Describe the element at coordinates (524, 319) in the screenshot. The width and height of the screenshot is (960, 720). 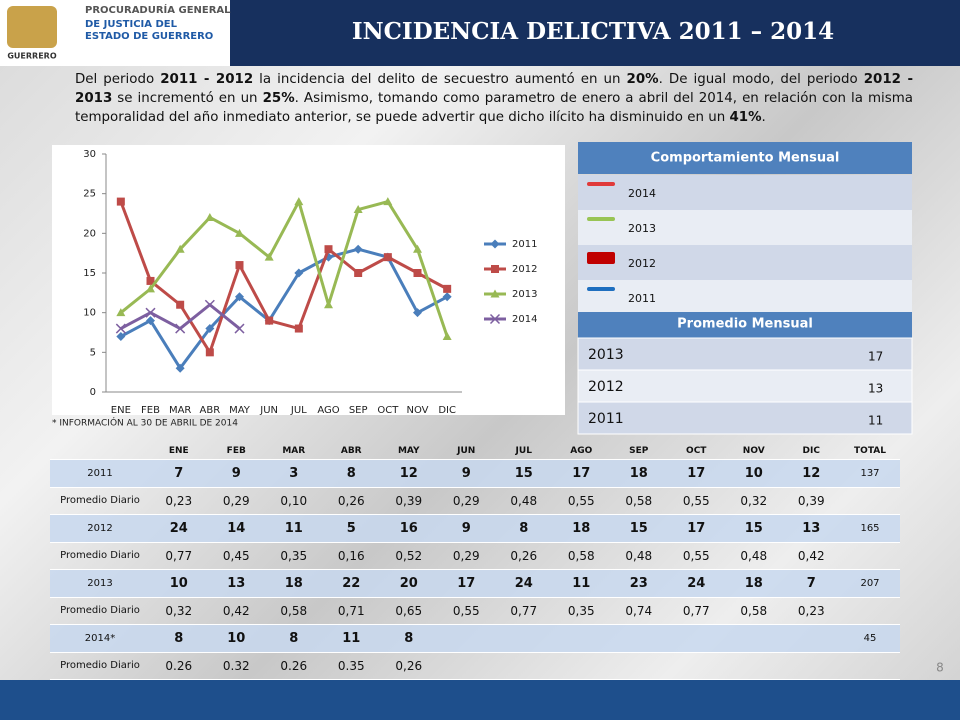
I see `legend-label: 2014` at that location.